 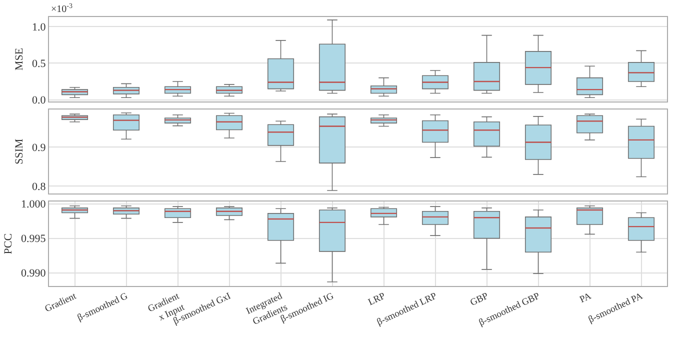 What do you see at coordinates (39, 100) in the screenshot?
I see `y-tick-label: 0.0` at bounding box center [39, 100].